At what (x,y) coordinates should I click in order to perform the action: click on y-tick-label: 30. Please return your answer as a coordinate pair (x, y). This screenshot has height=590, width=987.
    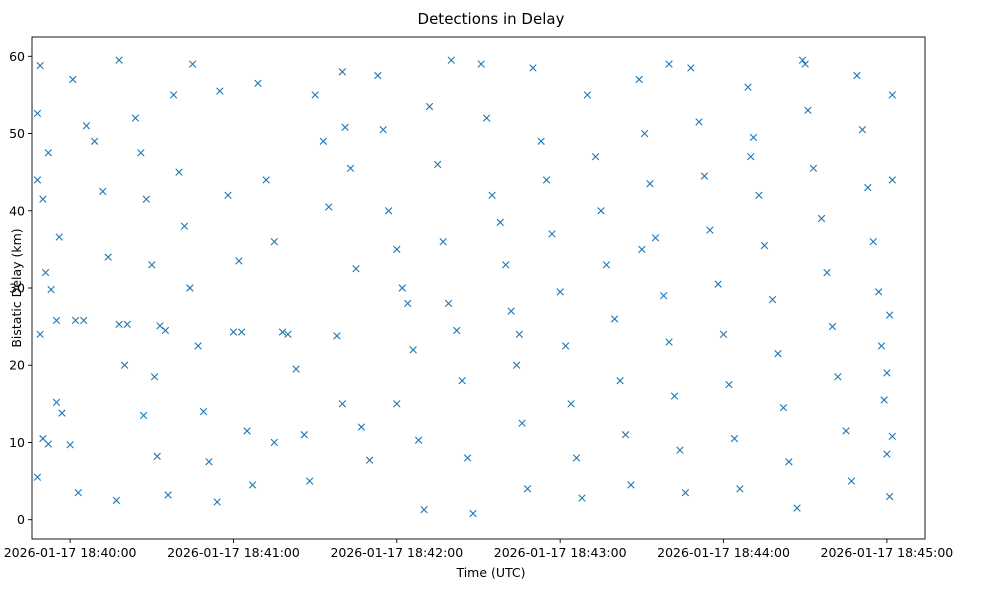
    Looking at the image, I should click on (17, 288).